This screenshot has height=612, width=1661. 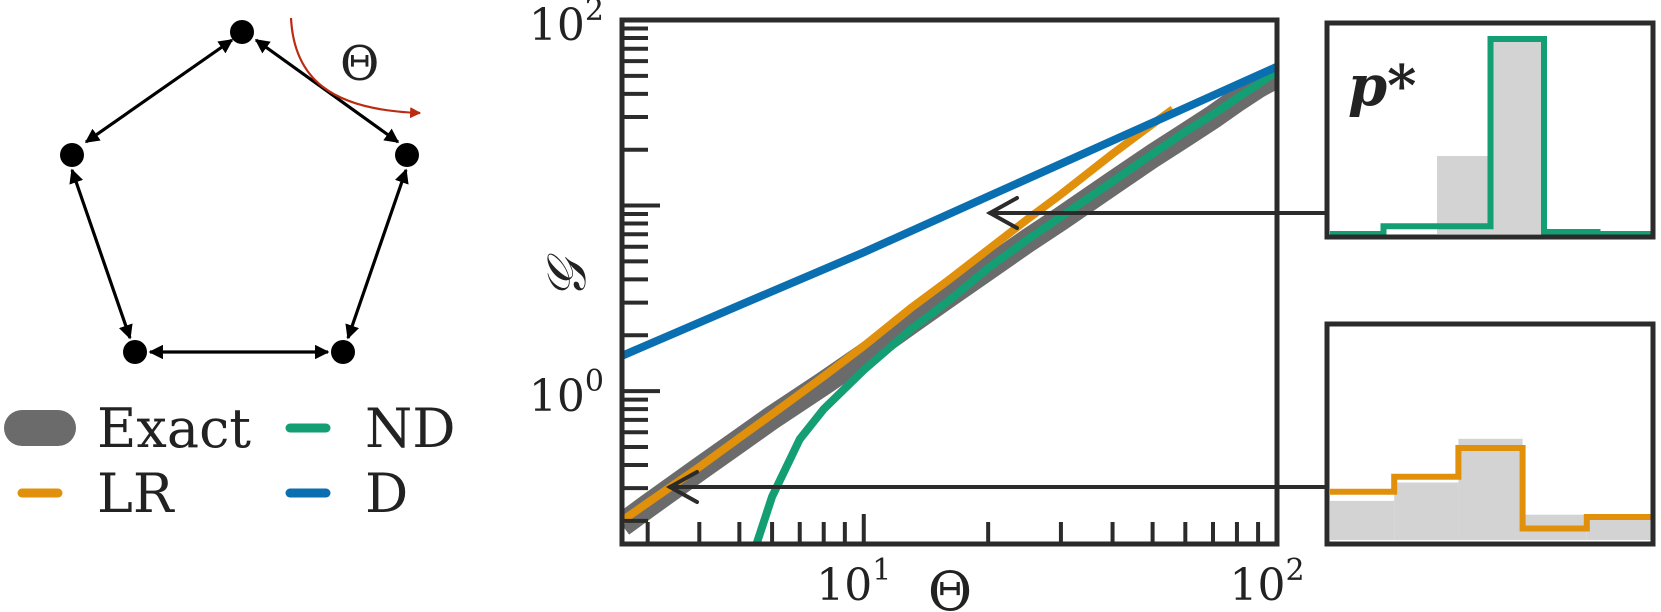 What do you see at coordinates (359, 64) in the screenshot?
I see `theta-label: Θ` at bounding box center [359, 64].